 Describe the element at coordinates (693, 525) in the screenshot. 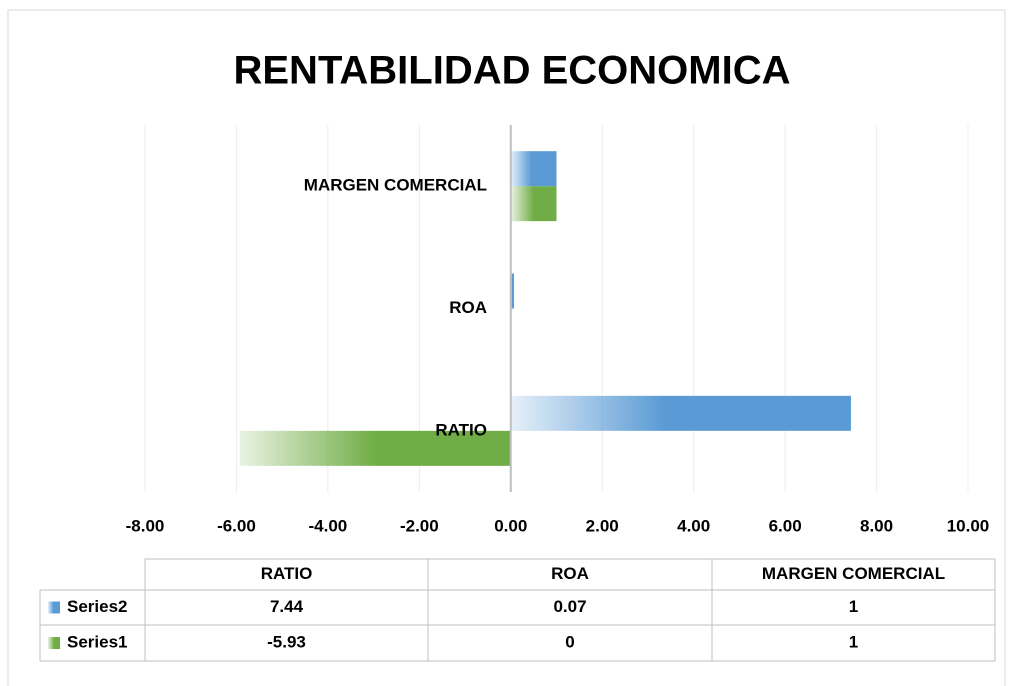

I see `x-tick-label: 4.00` at that location.